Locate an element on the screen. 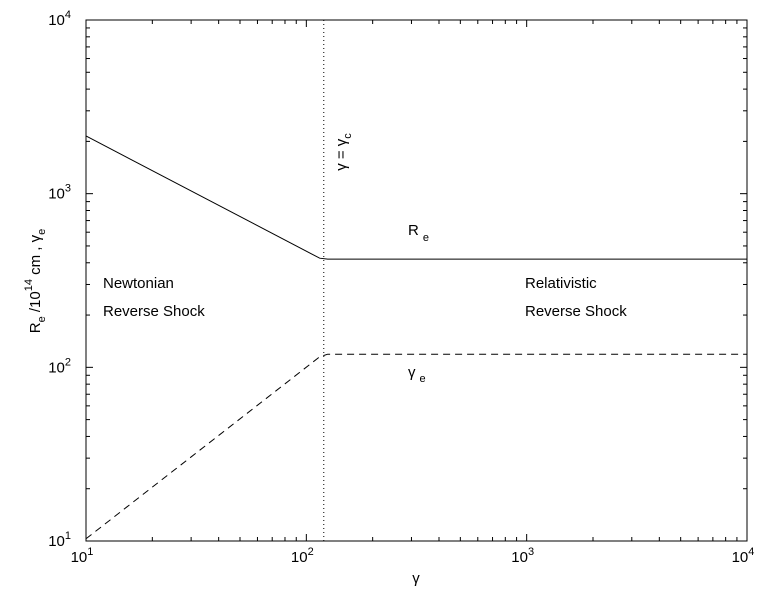 Image resolution: width=760 pixels, height=594 pixels. x-tick-label: 10¹ is located at coordinates (82, 556).